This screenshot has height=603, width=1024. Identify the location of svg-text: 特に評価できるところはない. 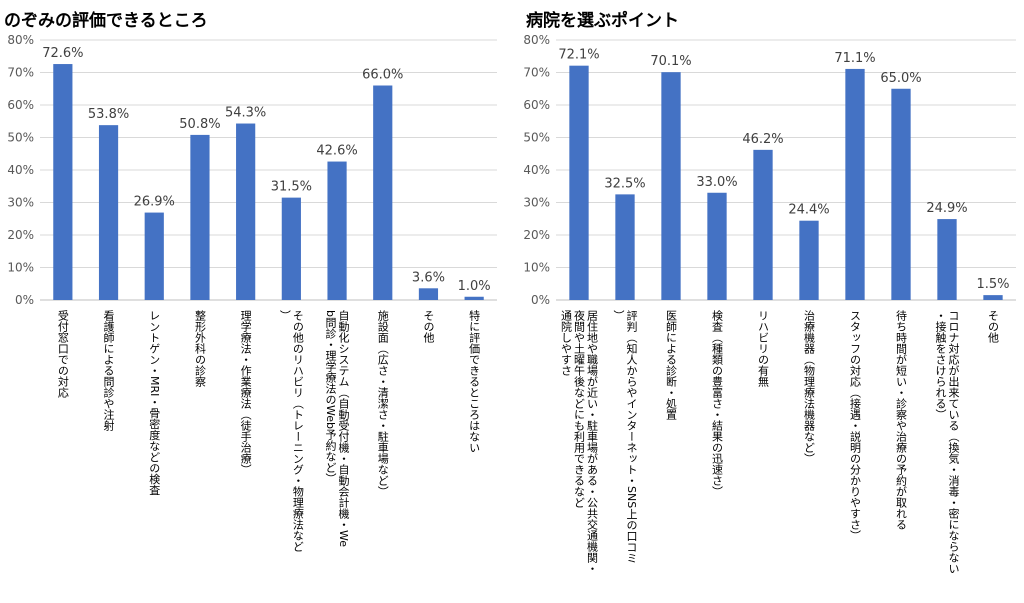
(474, 381).